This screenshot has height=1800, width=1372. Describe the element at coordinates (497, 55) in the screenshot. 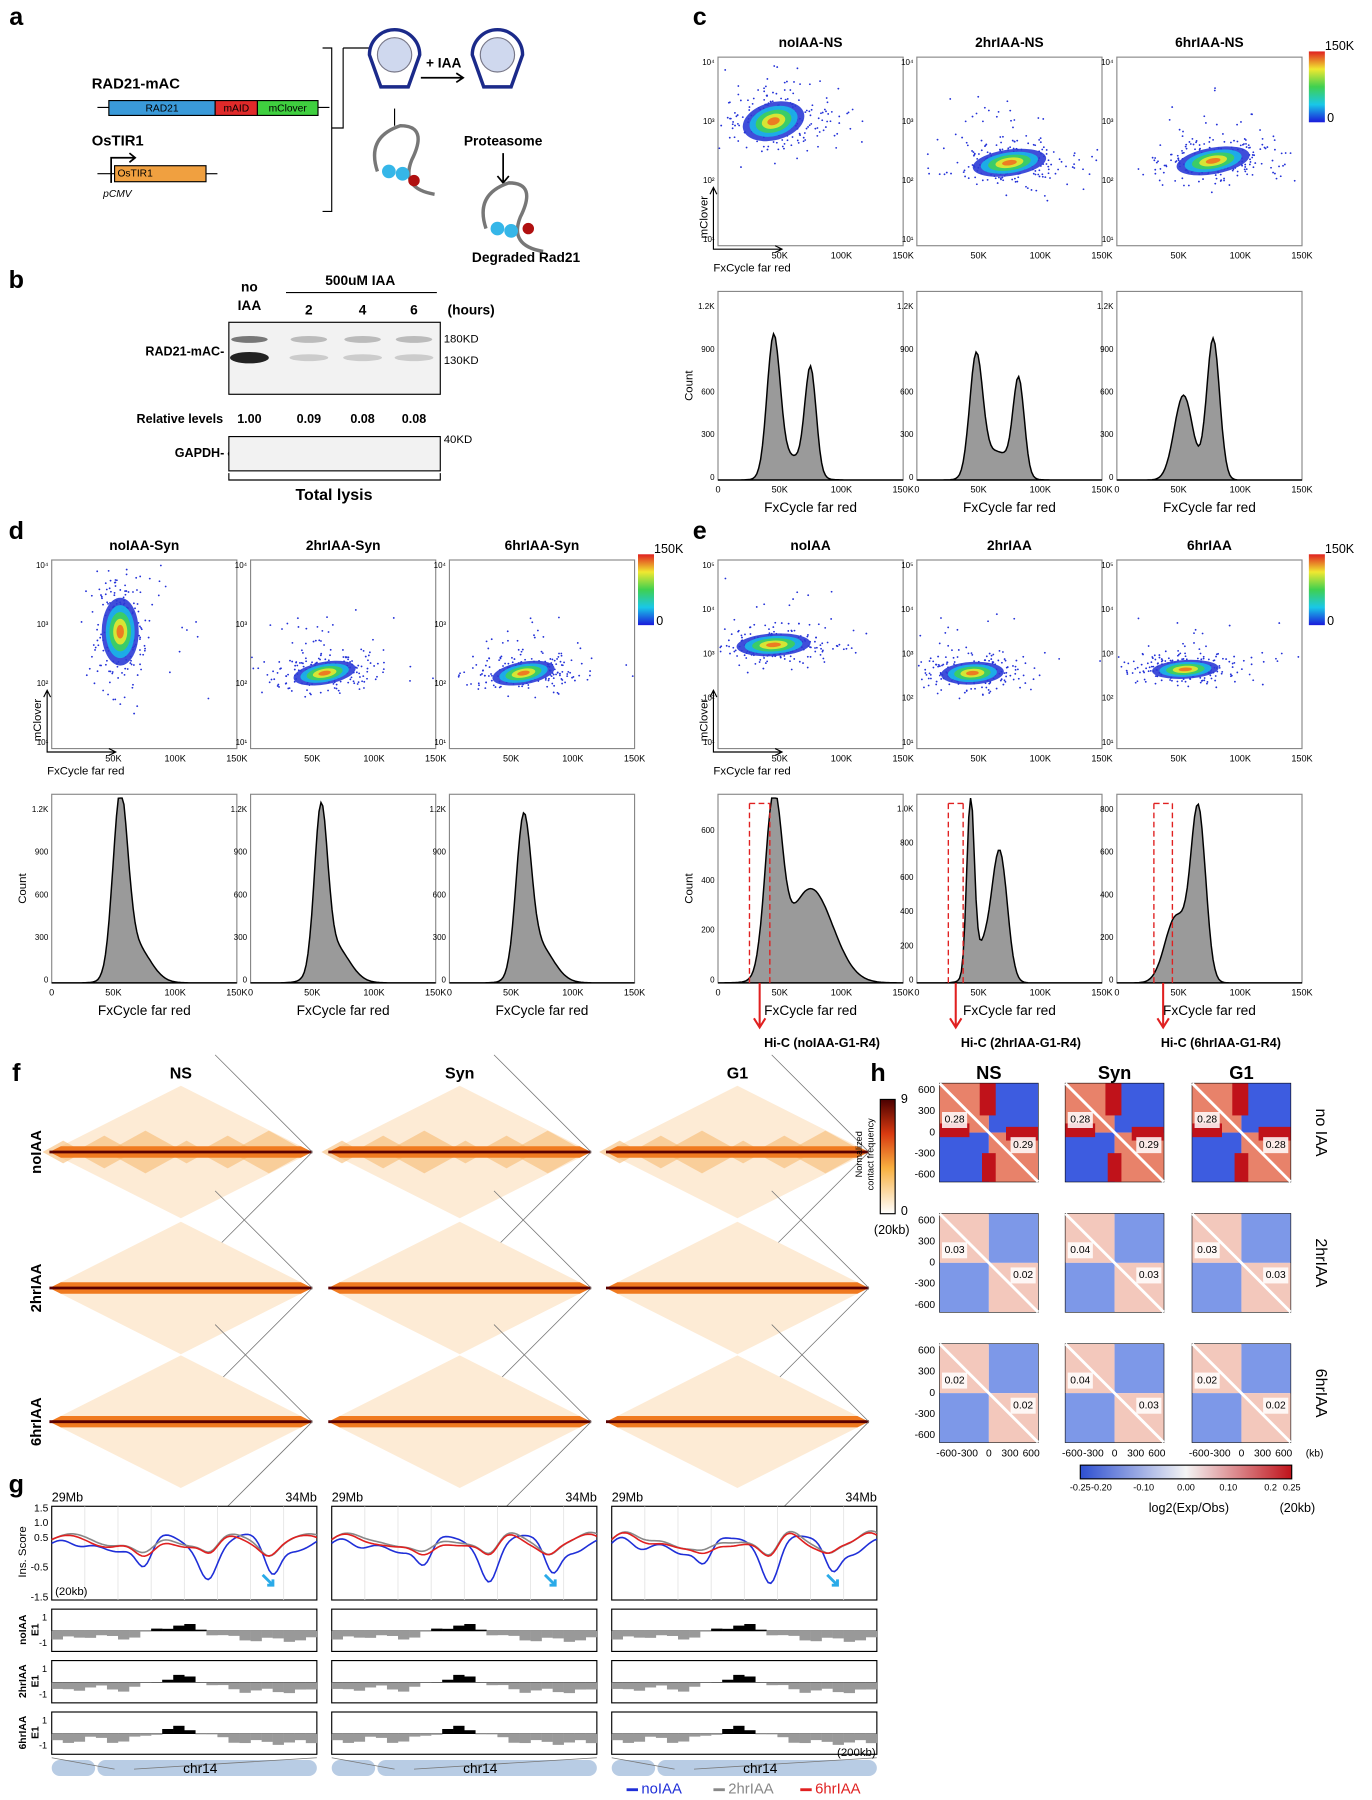

I see `nucleus` at that location.